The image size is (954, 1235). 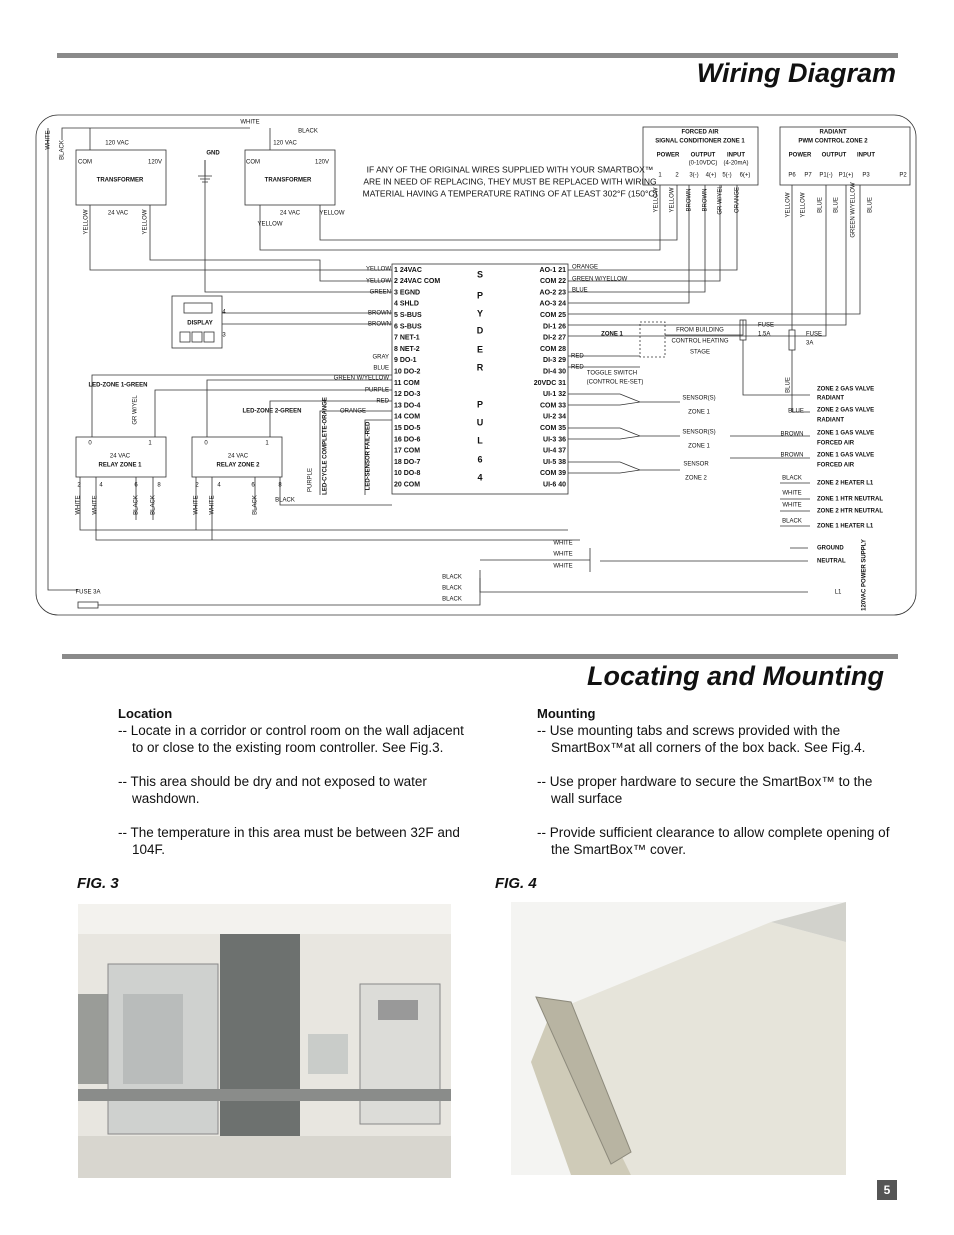 What do you see at coordinates (553, 428) in the screenshot?
I see `terminal-label: COM 35` at bounding box center [553, 428].